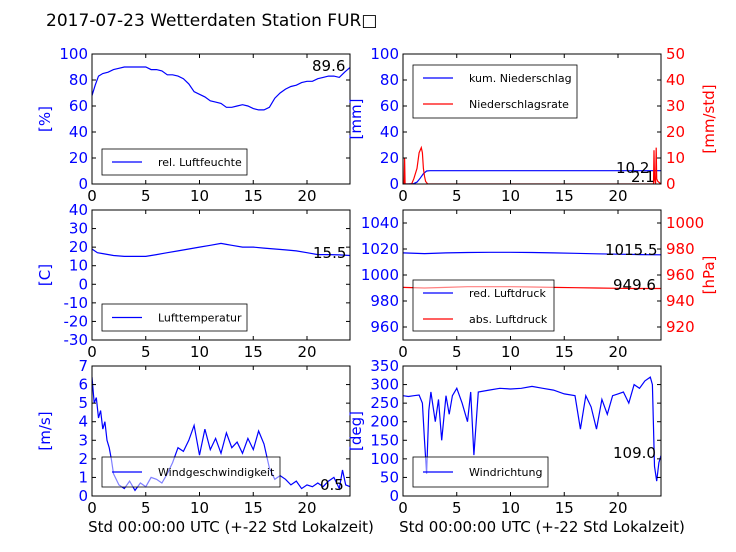 The height and width of the screenshot is (552, 736). I want to click on y-tick-label: -30, so click(76, 340).